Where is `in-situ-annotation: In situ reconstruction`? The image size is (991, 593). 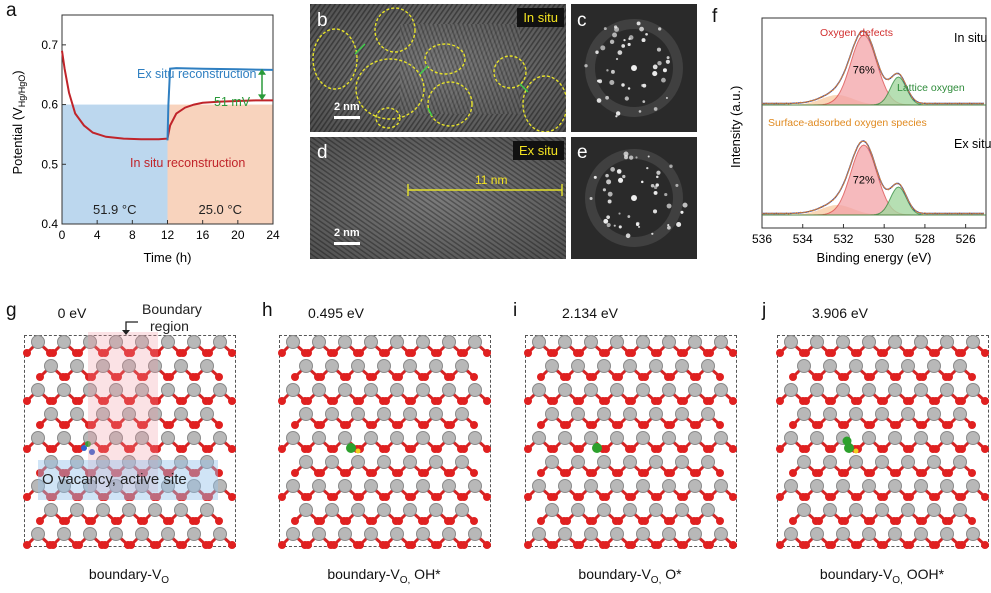 in-situ-annotation: In situ reconstruction is located at coordinates (187, 163).